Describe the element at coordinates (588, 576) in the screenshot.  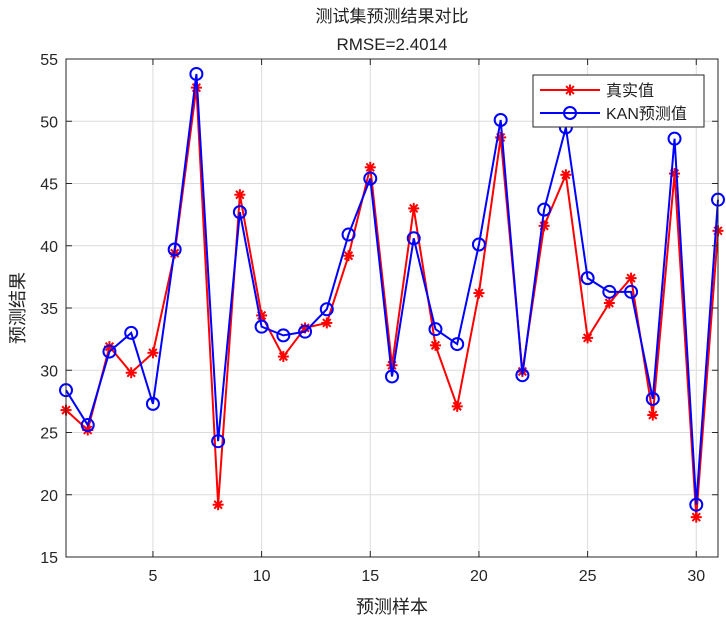
I see `x-tick-label: 25` at that location.